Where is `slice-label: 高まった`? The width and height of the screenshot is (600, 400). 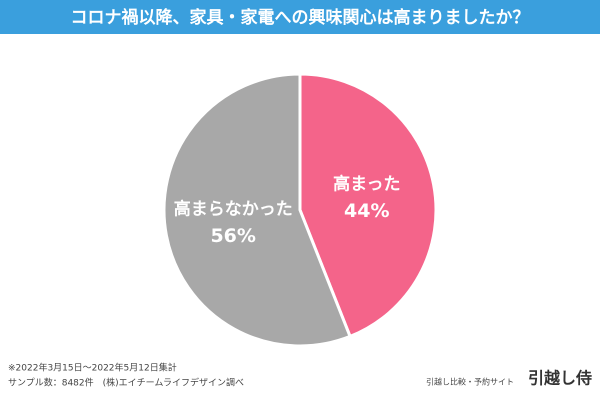 slice-label: 高まった is located at coordinates (366, 183).